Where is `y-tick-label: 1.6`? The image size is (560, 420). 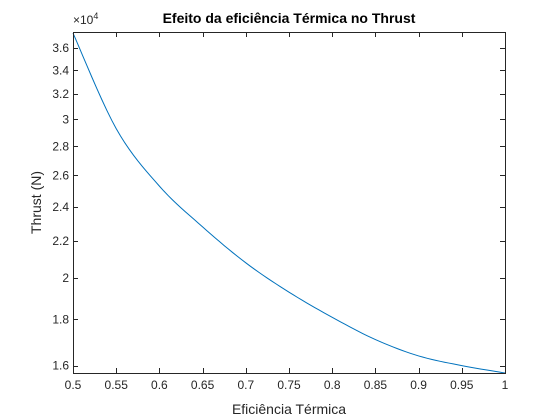
y-tick-label: 1.6 is located at coordinates (60, 366).